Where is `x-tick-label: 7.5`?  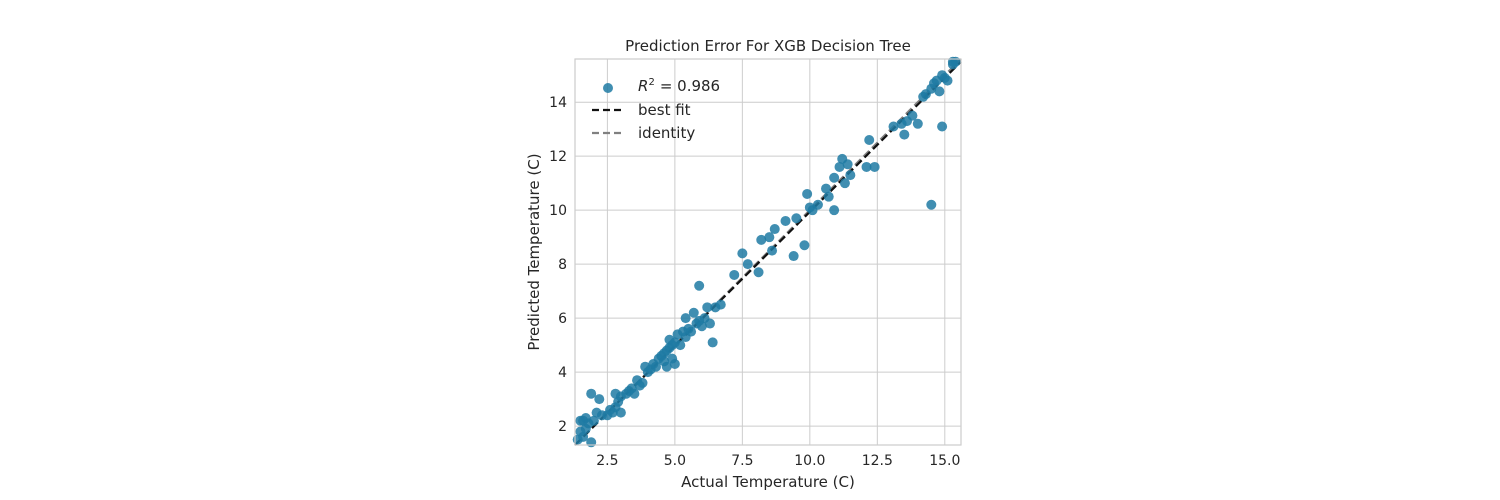 x-tick-label: 7.5 is located at coordinates (742, 461).